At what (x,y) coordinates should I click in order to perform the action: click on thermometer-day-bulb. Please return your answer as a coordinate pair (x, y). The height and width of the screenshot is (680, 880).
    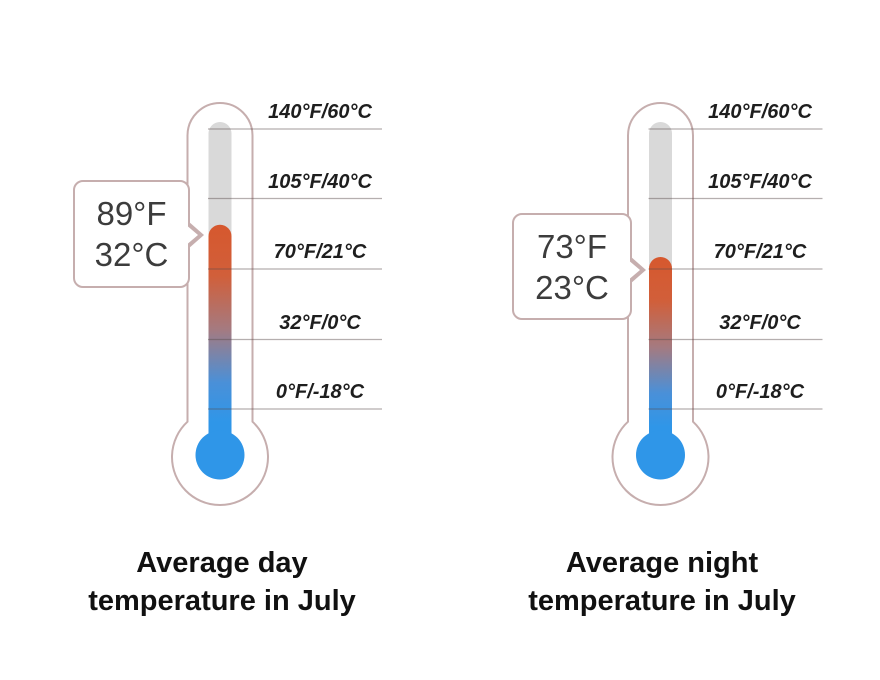
    Looking at the image, I should click on (220, 455).